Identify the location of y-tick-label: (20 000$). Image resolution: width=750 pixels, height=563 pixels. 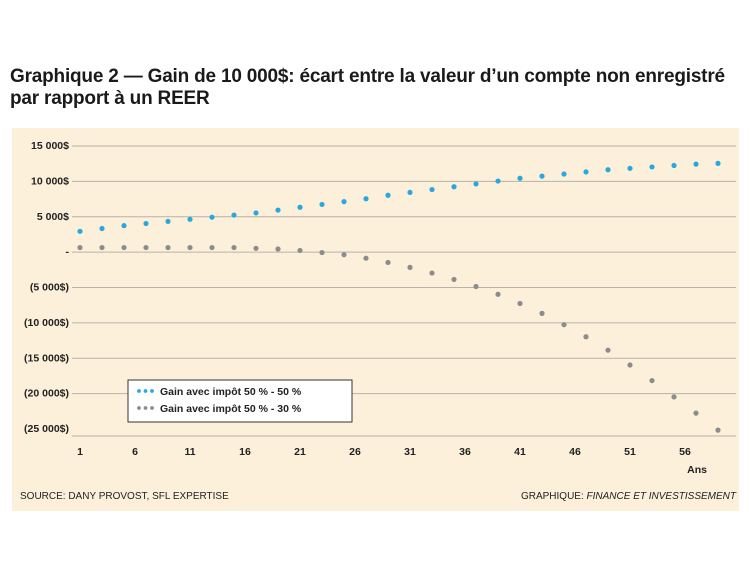
(46, 394).